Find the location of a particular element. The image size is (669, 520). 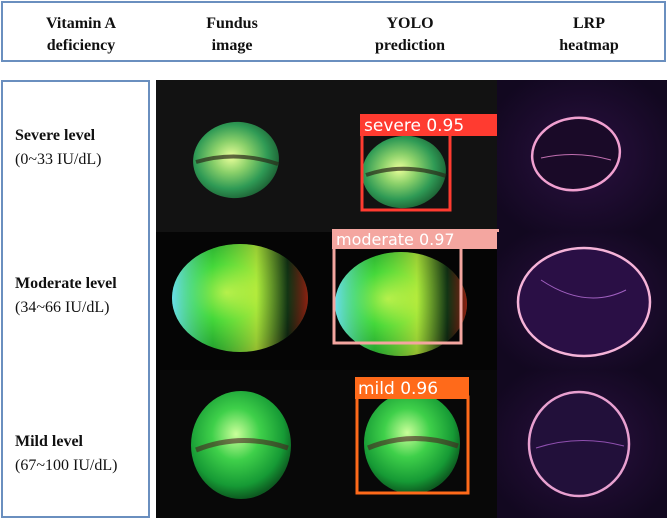

severe-fundus-image is located at coordinates (236, 160).